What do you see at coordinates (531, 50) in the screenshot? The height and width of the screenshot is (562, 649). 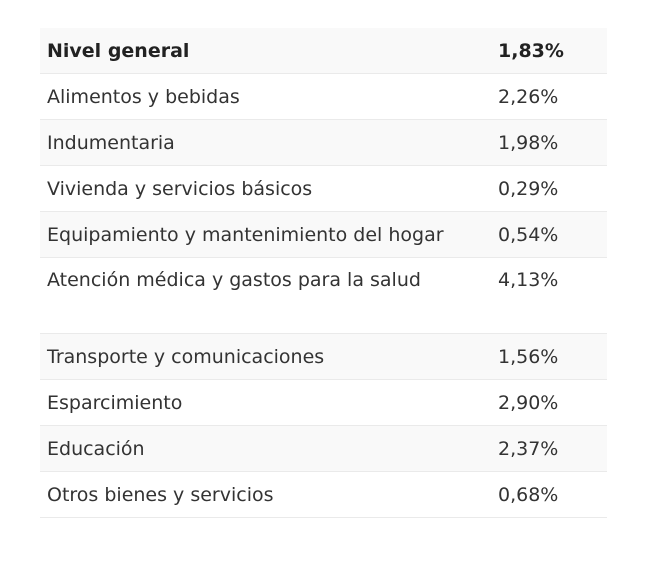 I see `row-value: 1,83%` at bounding box center [531, 50].